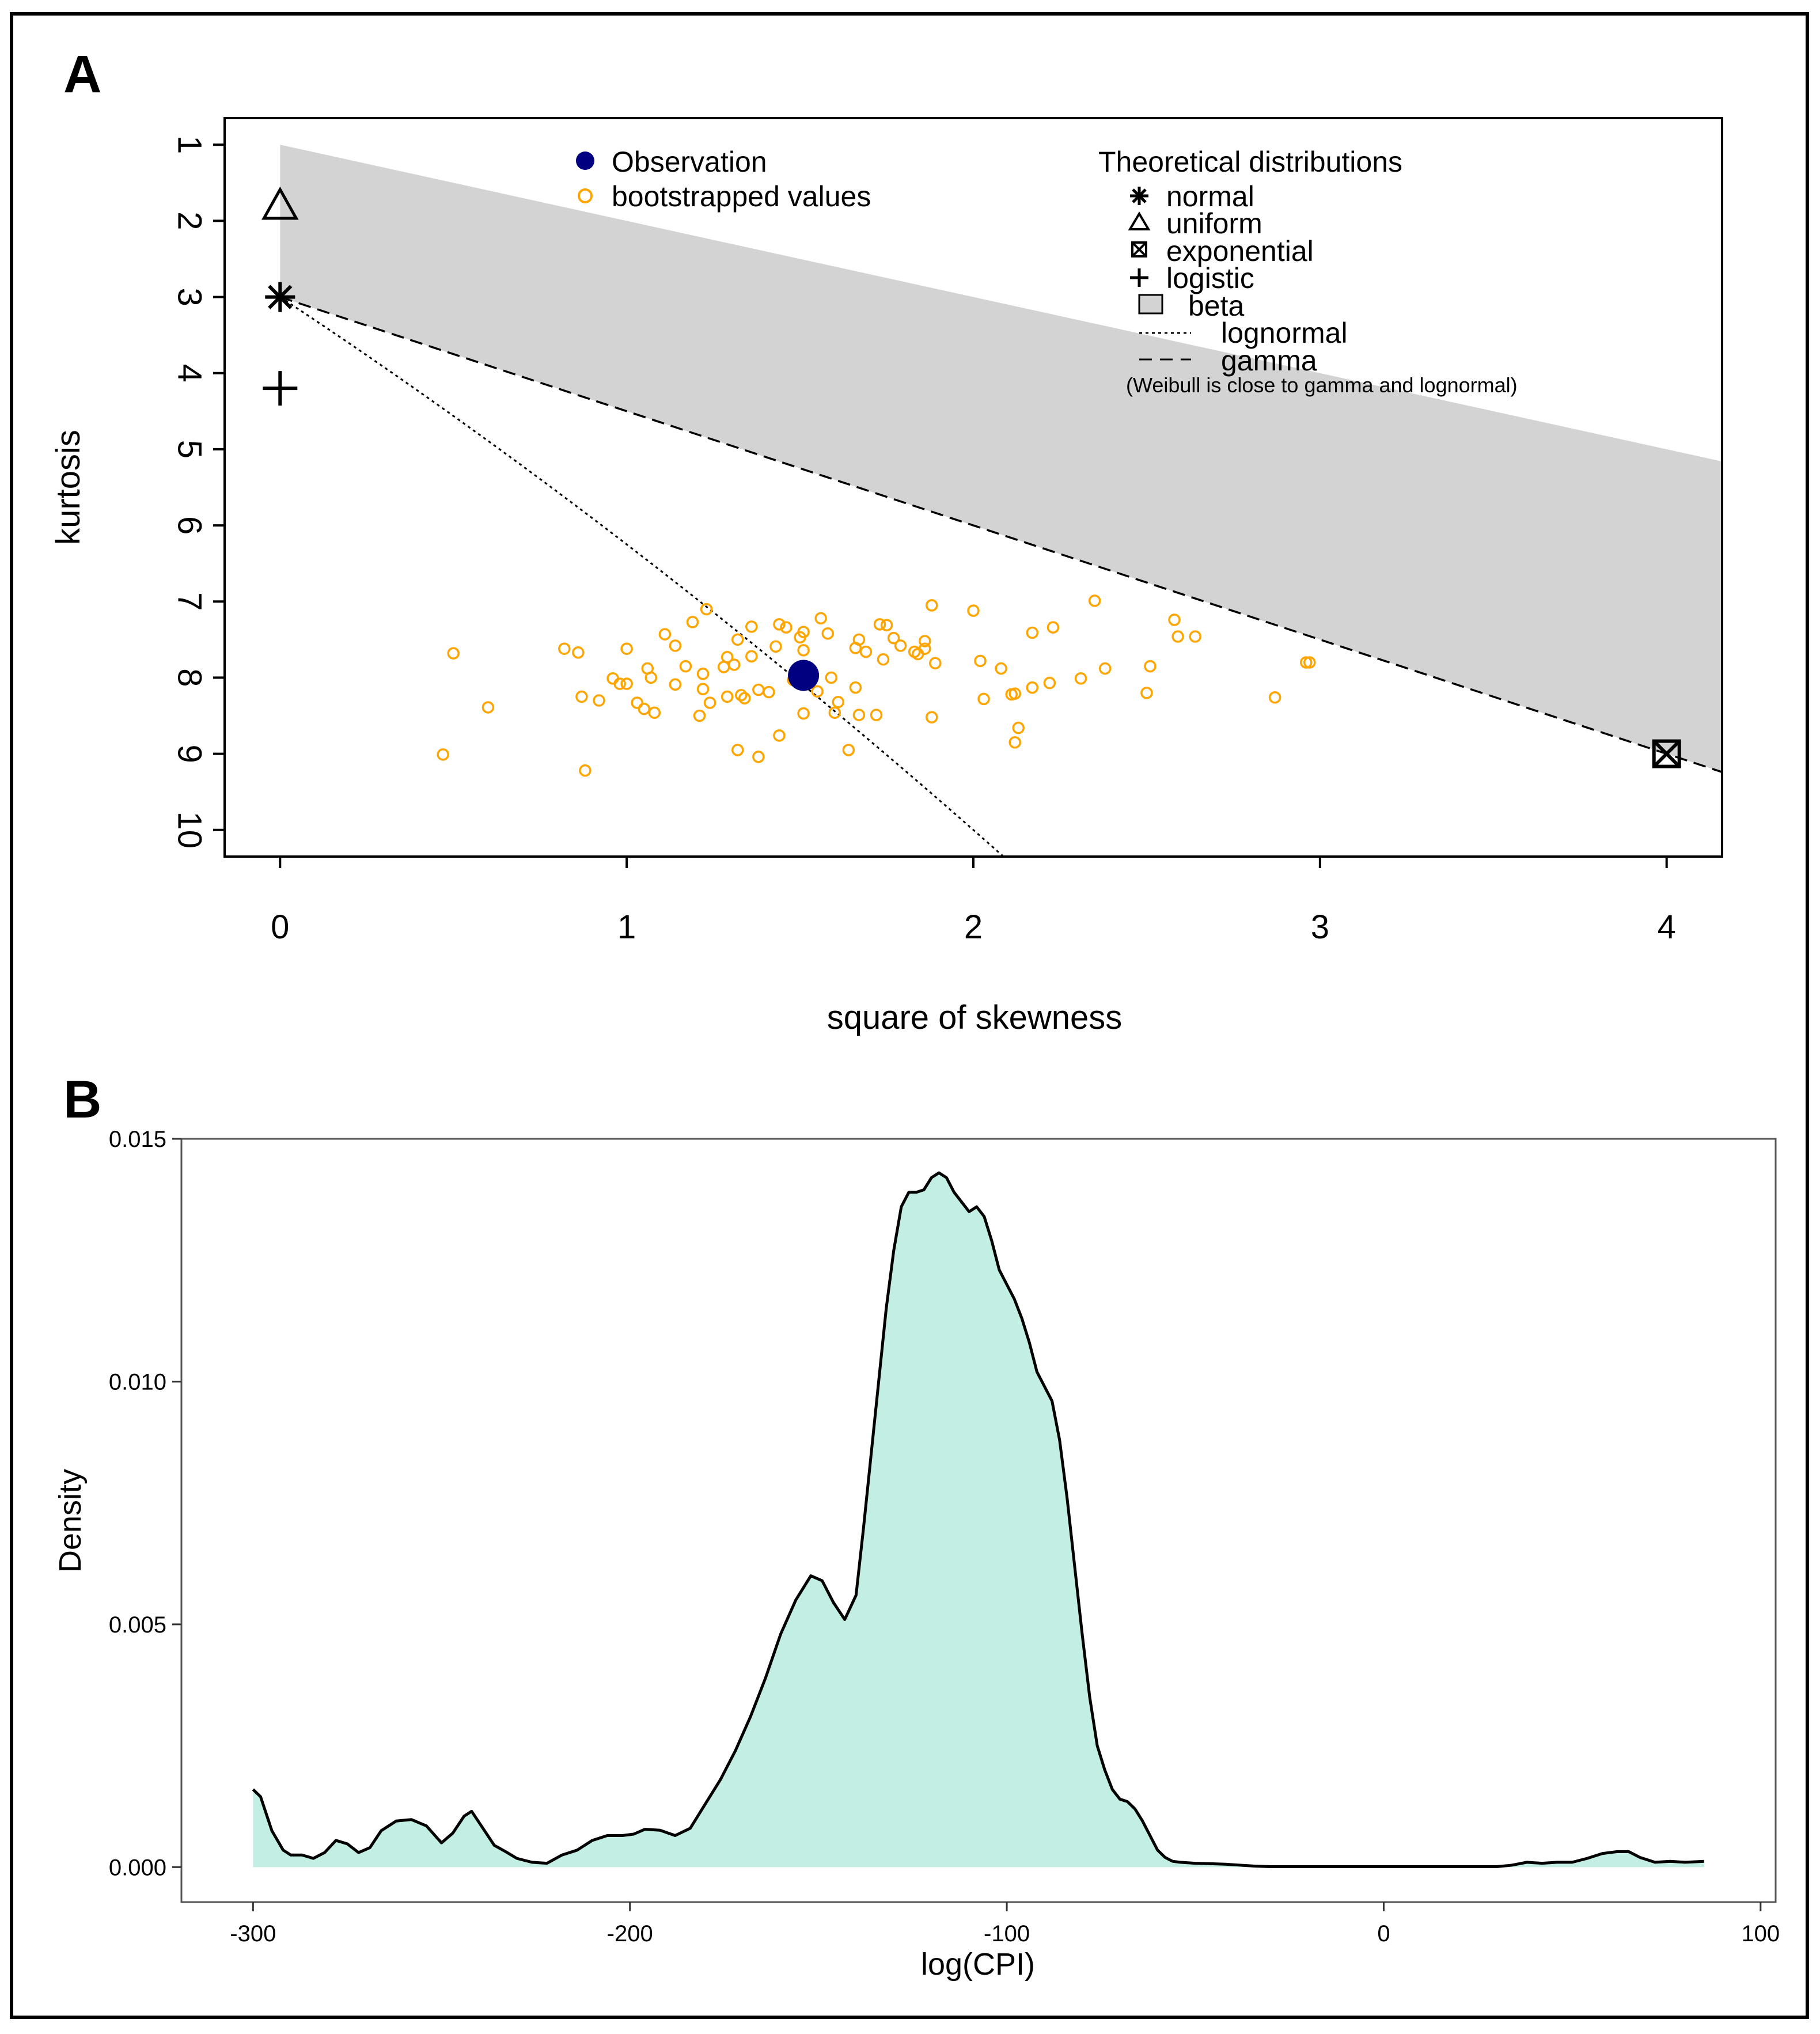  I want to click on panel-b-ylabel: Density, so click(70, 1521).